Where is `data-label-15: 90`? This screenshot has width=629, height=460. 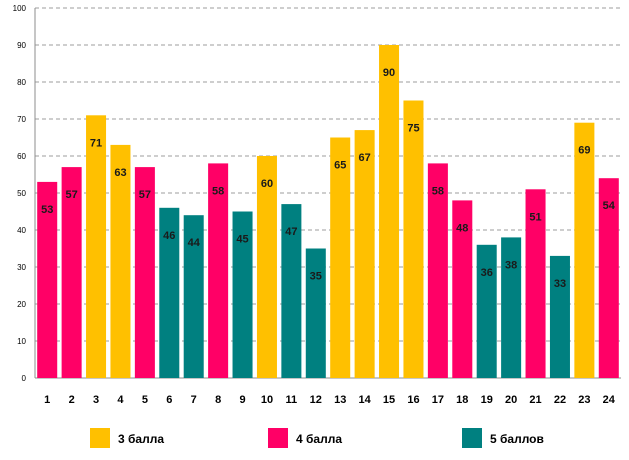
data-label-15: 90 is located at coordinates (389, 73).